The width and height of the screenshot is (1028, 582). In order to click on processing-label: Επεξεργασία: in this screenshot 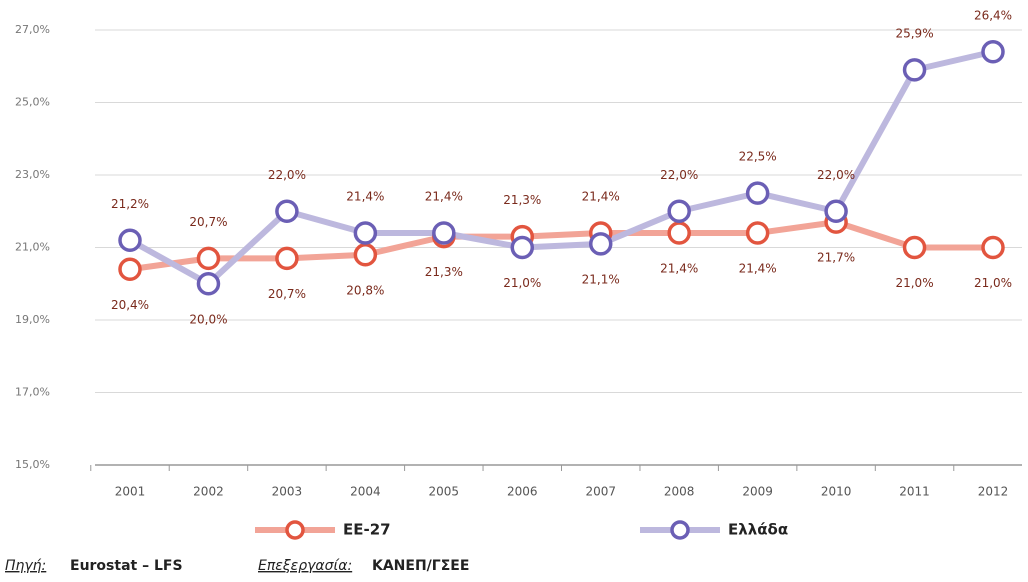, I will do `click(305, 566)`.